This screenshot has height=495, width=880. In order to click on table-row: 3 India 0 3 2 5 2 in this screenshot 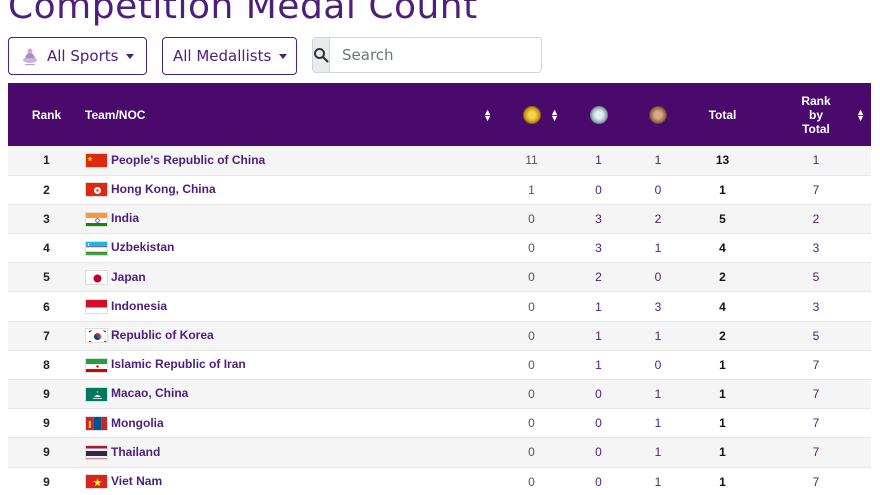, I will do `click(439, 219)`.